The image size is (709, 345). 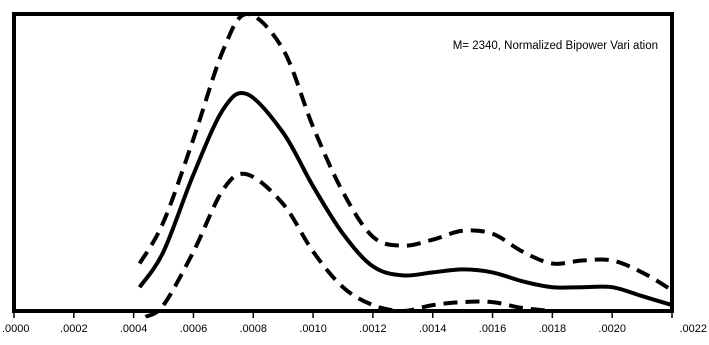 I want to click on x-tick-label: .0010, so click(x=313, y=329).